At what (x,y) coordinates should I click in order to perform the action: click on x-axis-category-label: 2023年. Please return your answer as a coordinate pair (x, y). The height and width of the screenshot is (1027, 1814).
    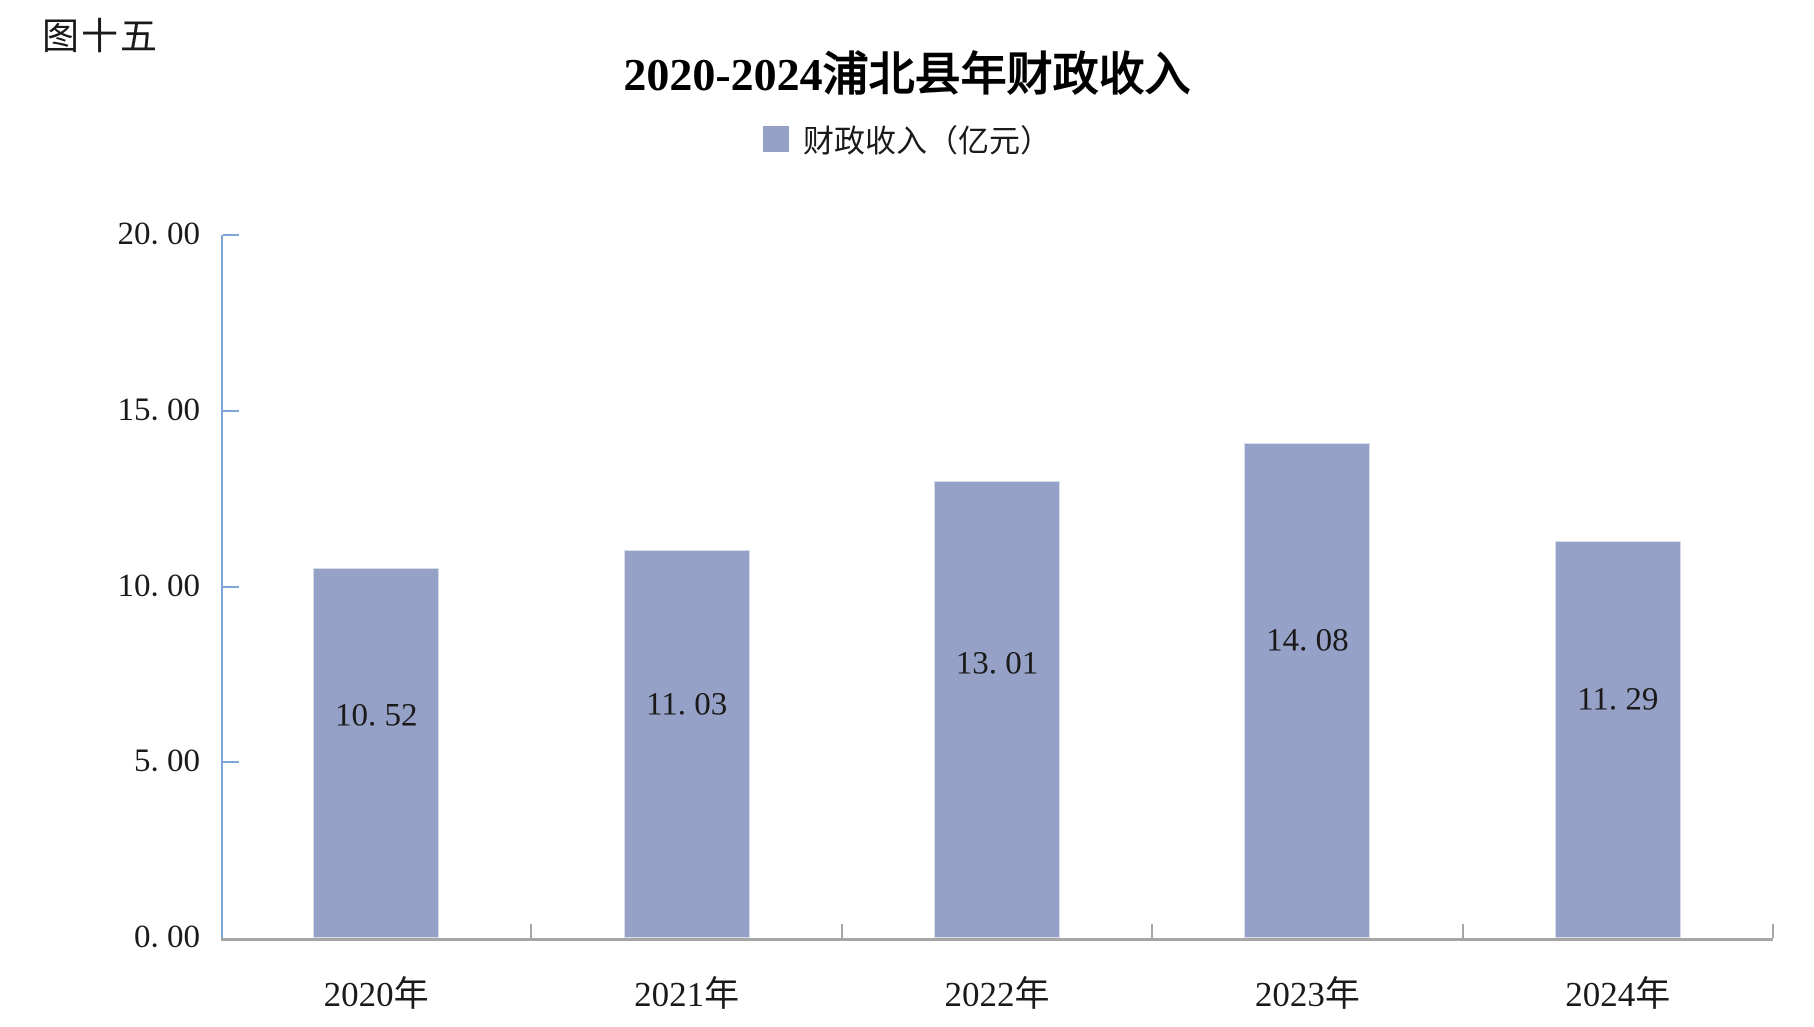
    Looking at the image, I should click on (1307, 994).